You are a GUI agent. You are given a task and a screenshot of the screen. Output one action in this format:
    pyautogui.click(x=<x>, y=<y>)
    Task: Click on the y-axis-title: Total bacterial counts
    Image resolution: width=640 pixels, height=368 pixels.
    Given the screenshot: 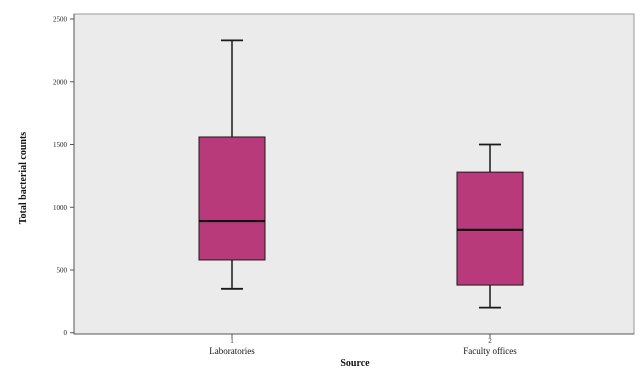 What is the action you would take?
    pyautogui.click(x=23, y=178)
    